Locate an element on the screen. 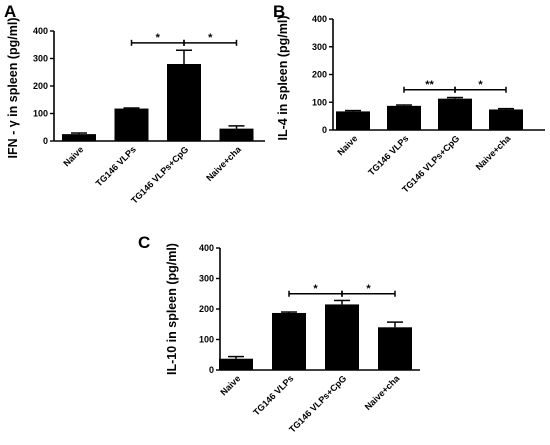 This screenshot has width=550, height=445. panel-b-ylabel: IL-4 in spleen (pg/ml) is located at coordinates (283, 77).